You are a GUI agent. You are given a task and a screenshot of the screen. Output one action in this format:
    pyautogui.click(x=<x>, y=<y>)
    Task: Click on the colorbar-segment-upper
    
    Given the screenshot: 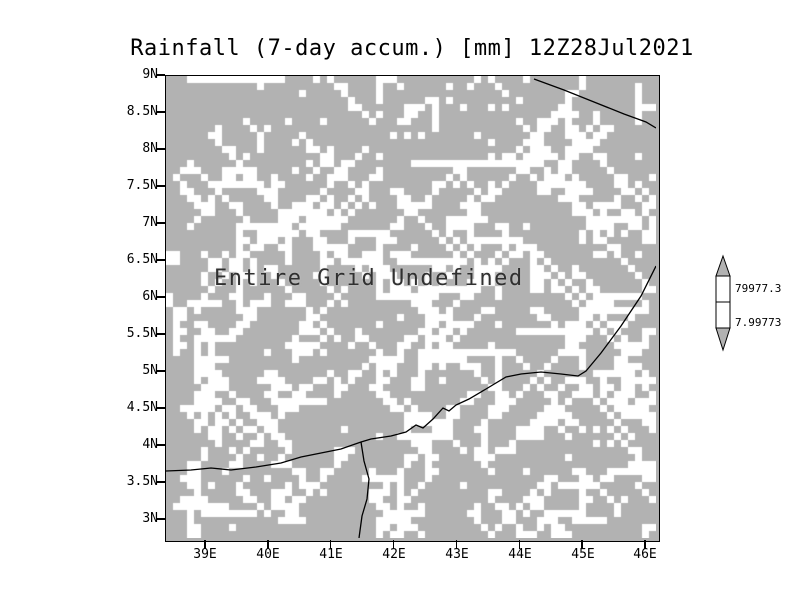 What is the action you would take?
    pyautogui.click(x=723, y=289)
    